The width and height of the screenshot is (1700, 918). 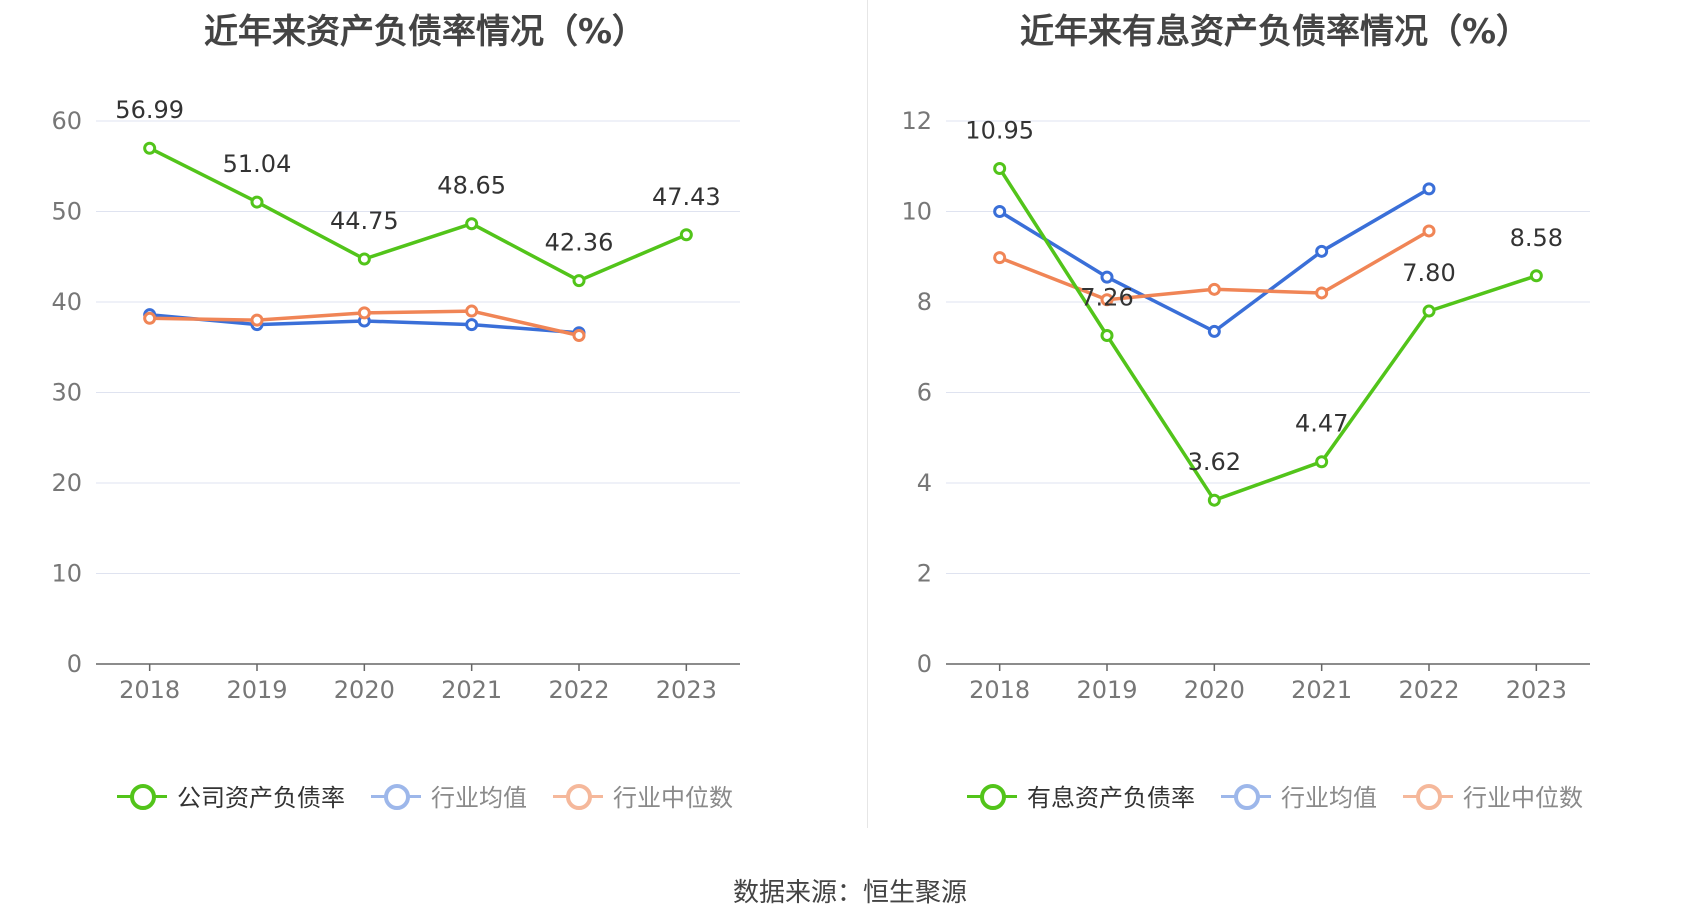 I want to click on legend: 有息资产负债率 行业均值 行业中位数, so click(x=1275, y=795).